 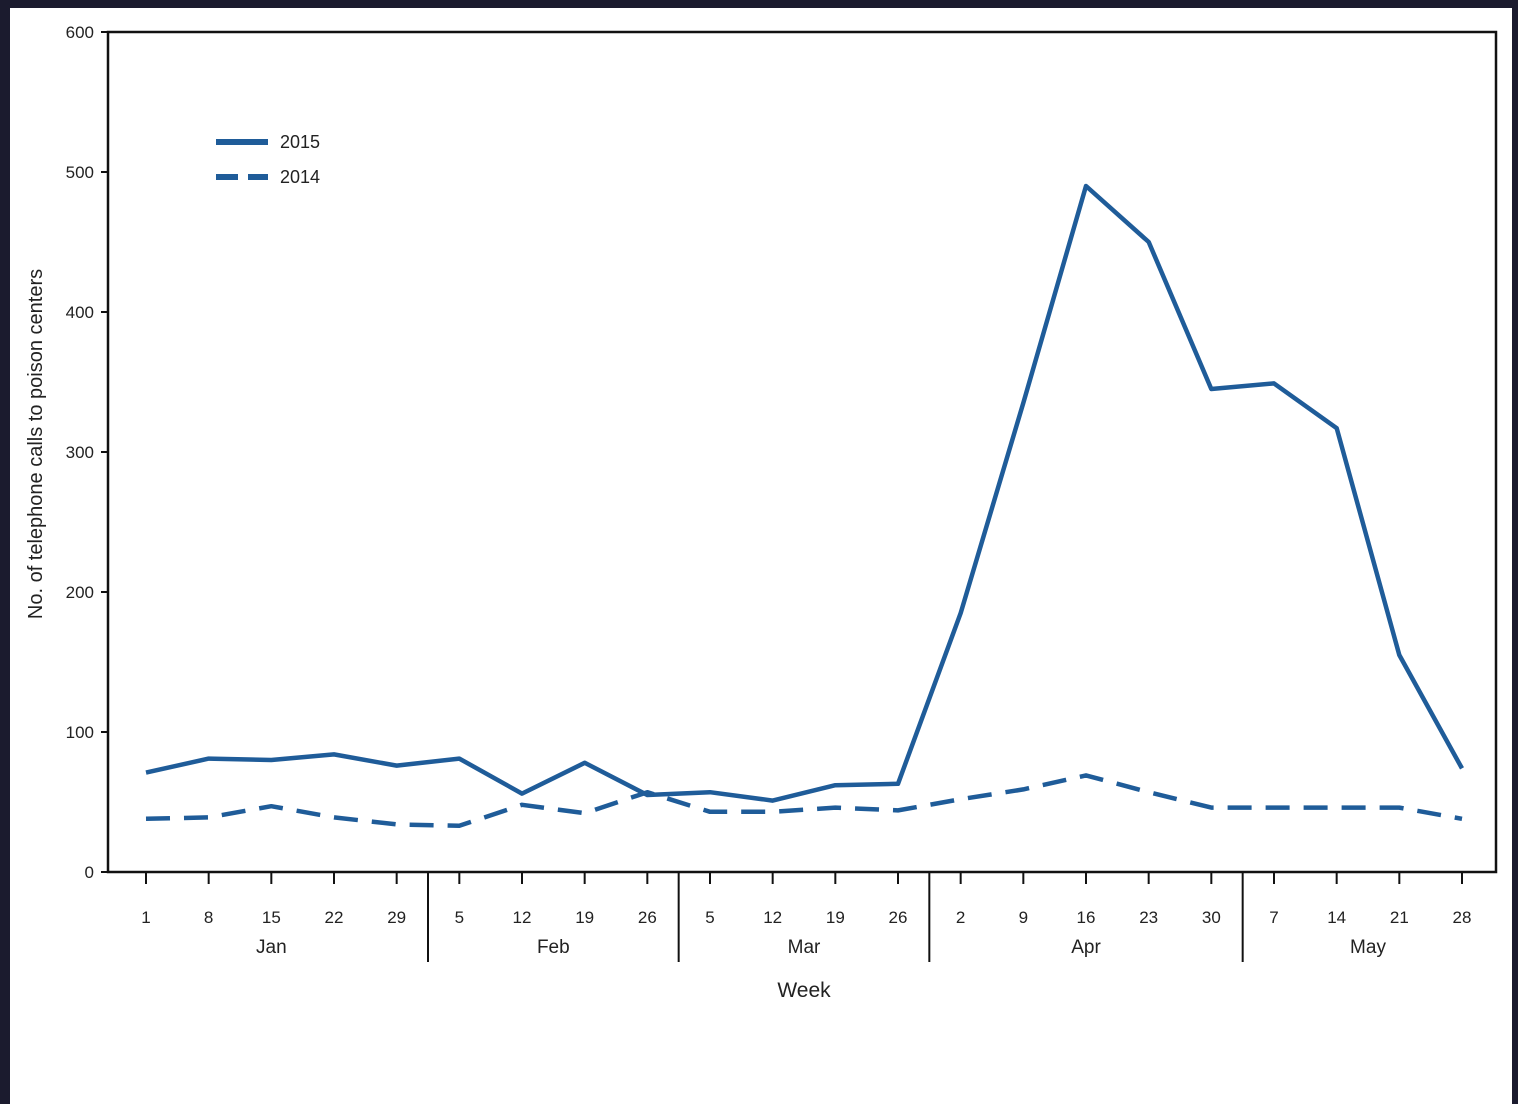 What do you see at coordinates (1462, 917) in the screenshot?
I see `x-tick-label: 28` at bounding box center [1462, 917].